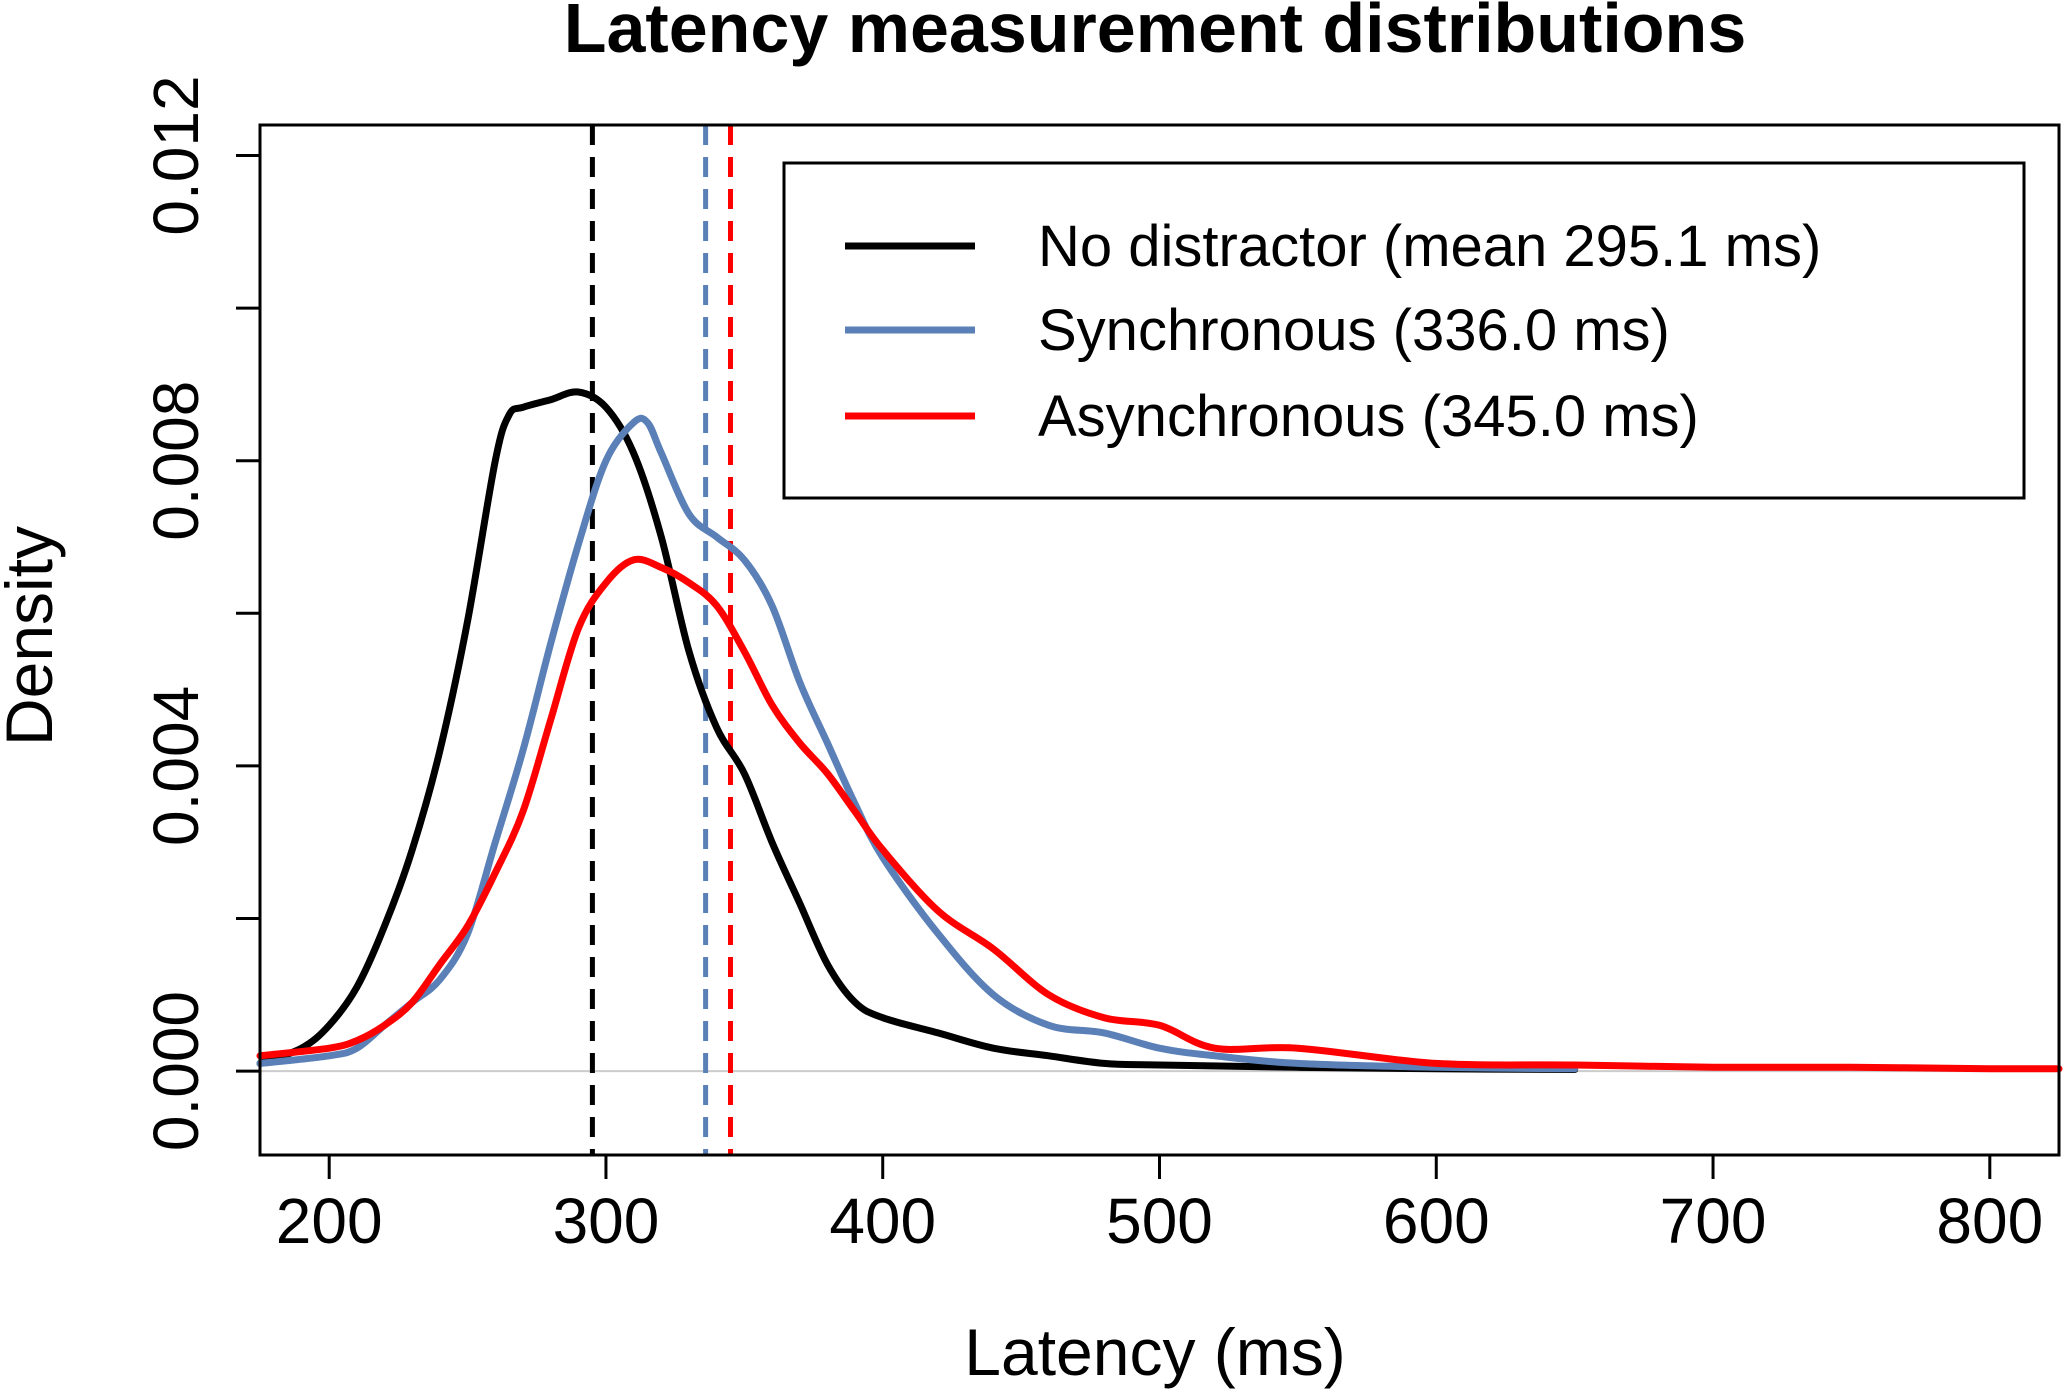 The image size is (2067, 1396). Describe the element at coordinates (176, 461) in the screenshot. I see `y-tick-label: 0.008` at that location.